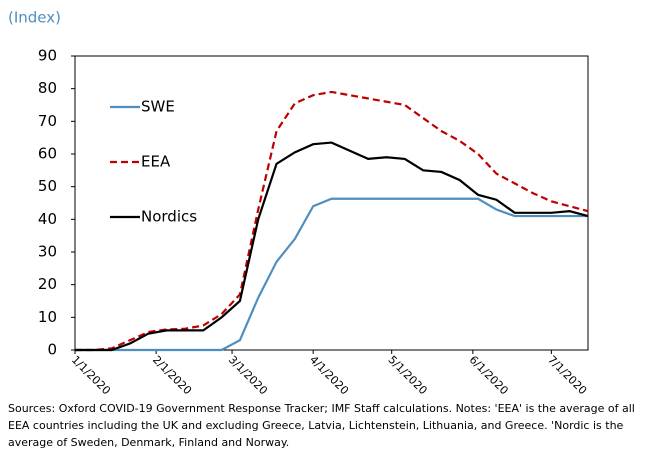  What do you see at coordinates (52, 350) in the screenshot?
I see `y-tick-label: 0` at bounding box center [52, 350].